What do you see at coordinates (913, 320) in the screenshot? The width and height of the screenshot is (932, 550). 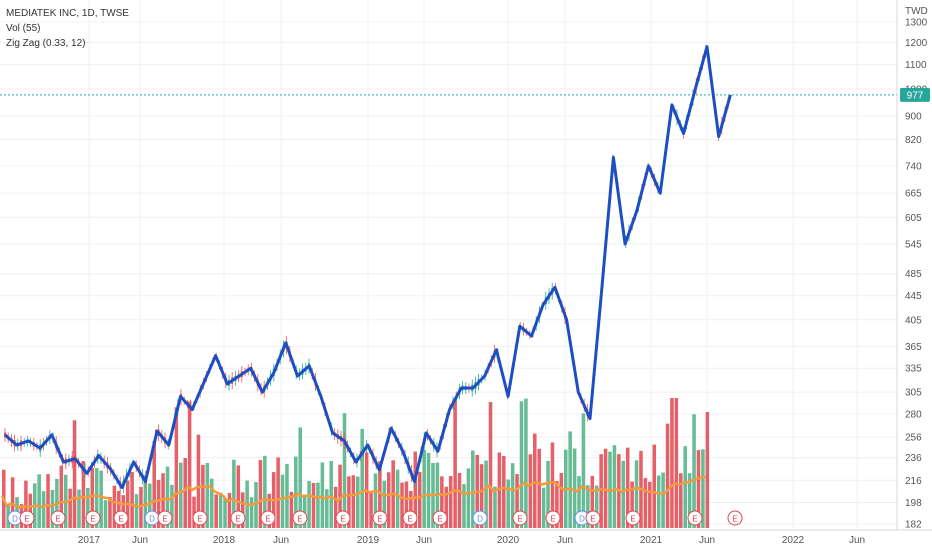 I see `price-tick-label: 405` at bounding box center [913, 320].